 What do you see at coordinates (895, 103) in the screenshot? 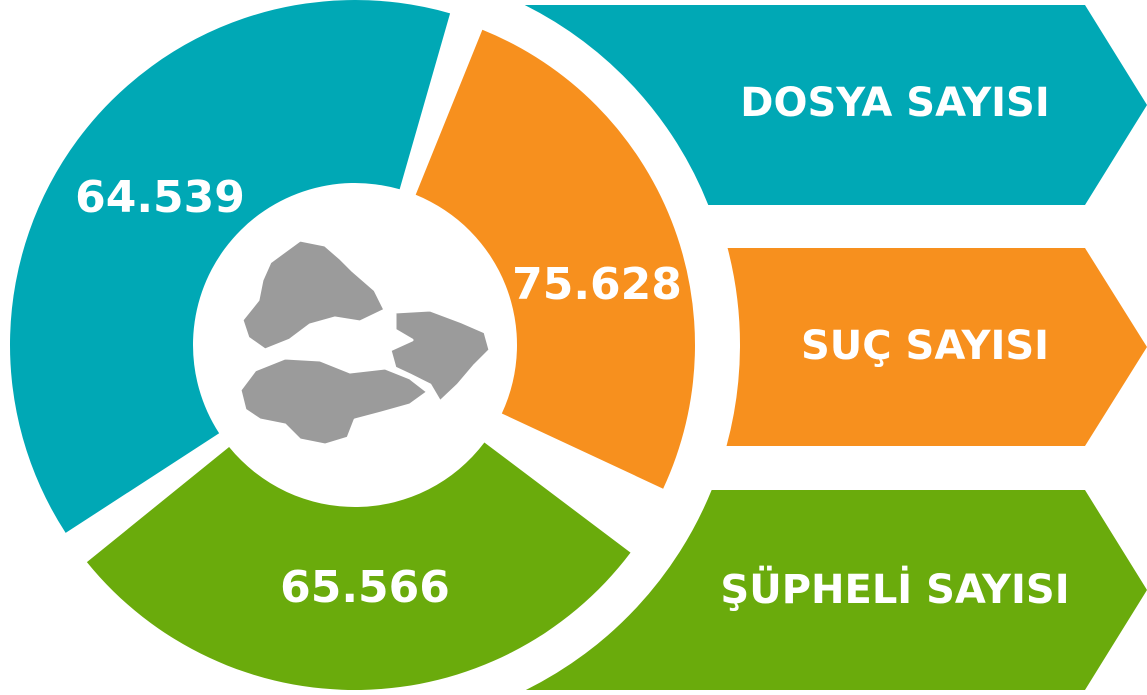
I see `label: DOSYA SAYISI` at bounding box center [895, 103].